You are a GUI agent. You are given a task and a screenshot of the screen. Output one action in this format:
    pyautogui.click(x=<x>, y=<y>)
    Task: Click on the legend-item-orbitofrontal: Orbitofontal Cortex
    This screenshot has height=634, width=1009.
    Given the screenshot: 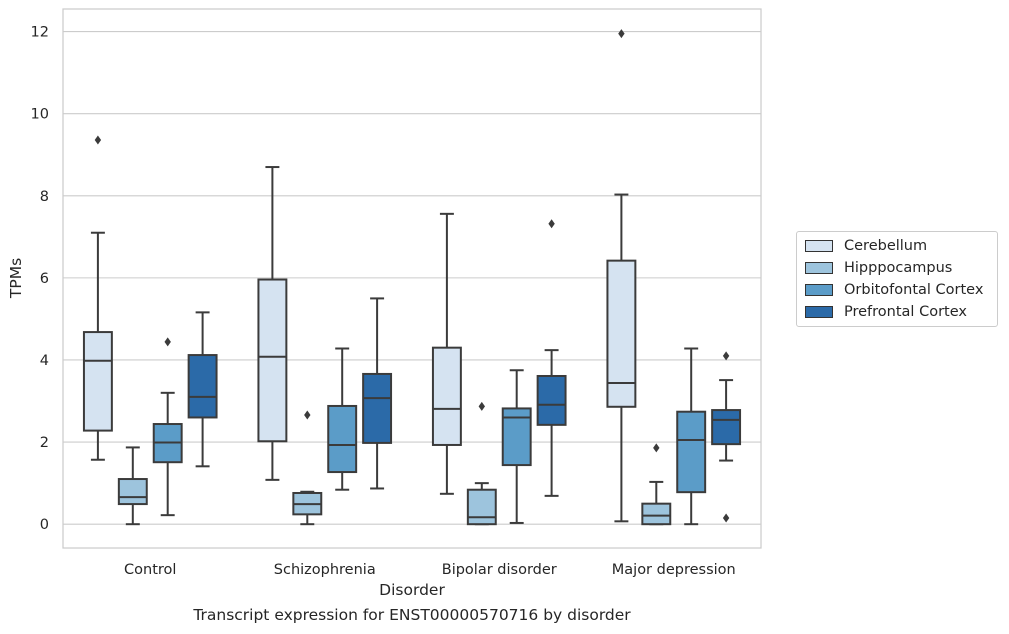 What is the action you would take?
    pyautogui.click(x=894, y=289)
    